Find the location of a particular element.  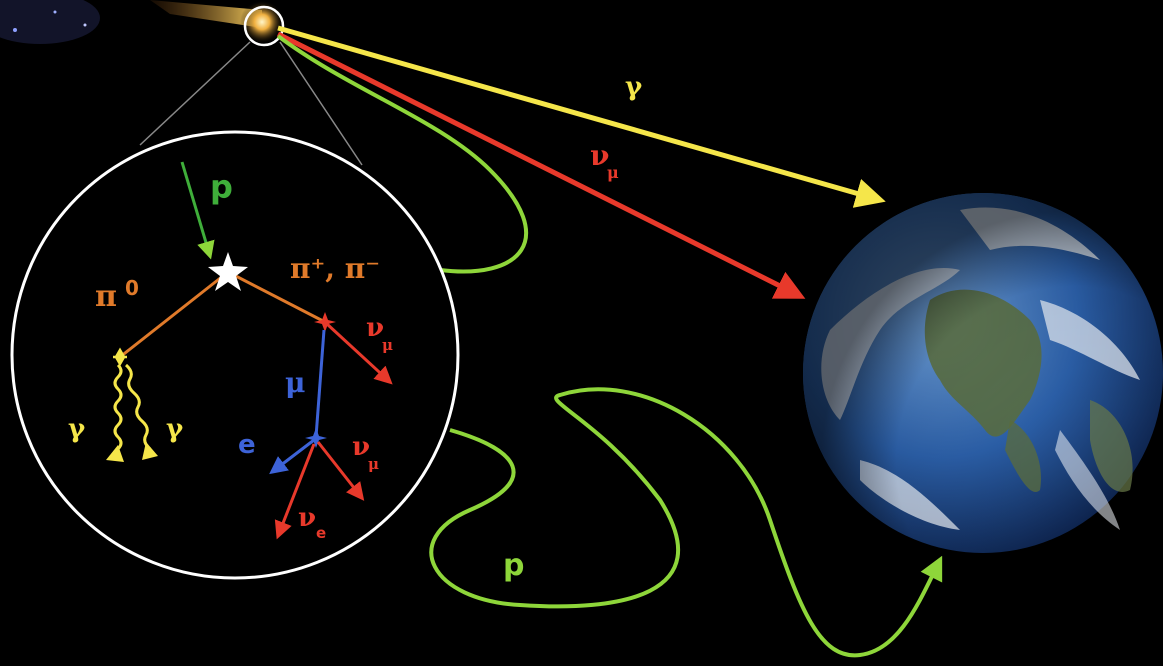

nu-mu-upper-symbol: ν is located at coordinates (375, 328).